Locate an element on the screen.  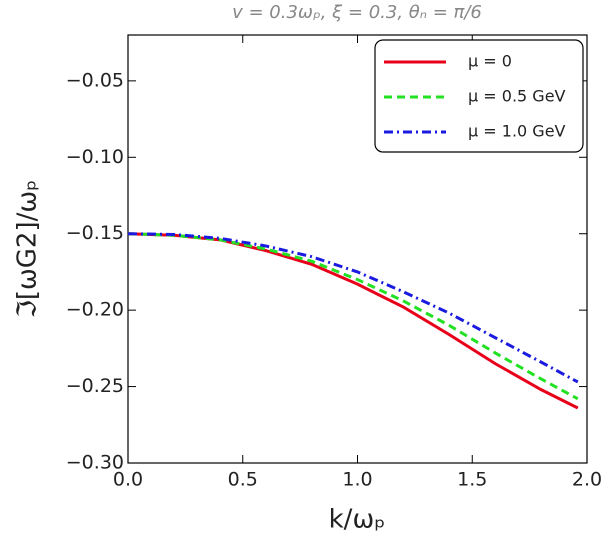
x-axis-label: k/ωₚ is located at coordinates (357, 520).